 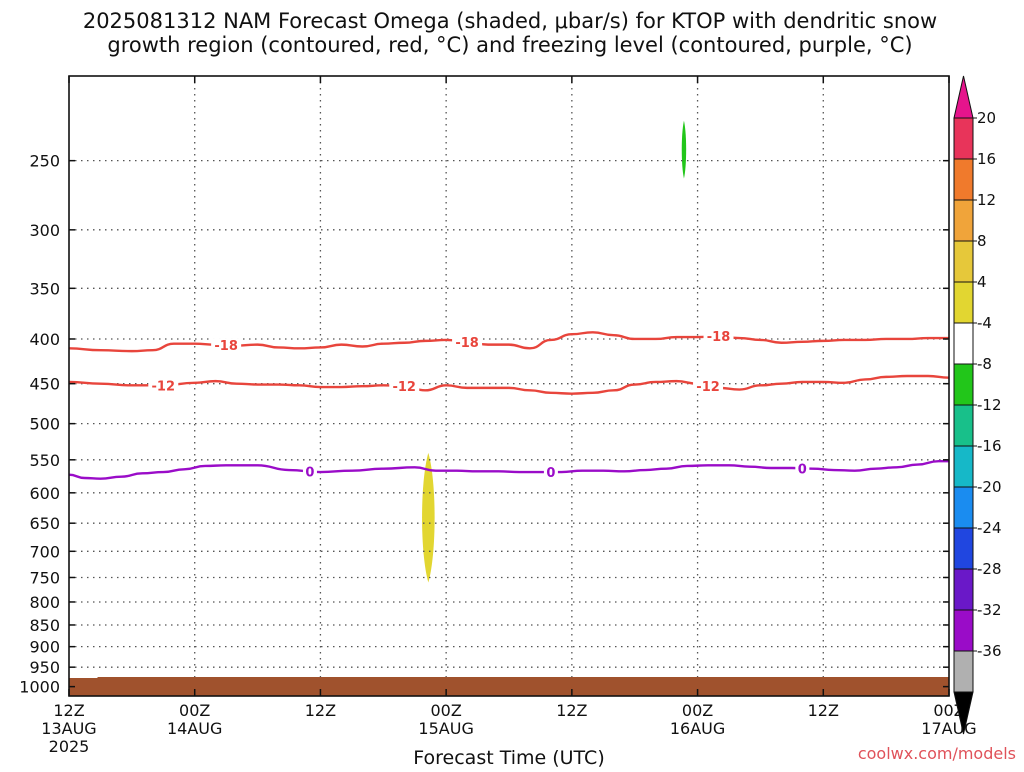 What do you see at coordinates (982, 282) in the screenshot?
I see `colorbar-label: 4` at bounding box center [982, 282].